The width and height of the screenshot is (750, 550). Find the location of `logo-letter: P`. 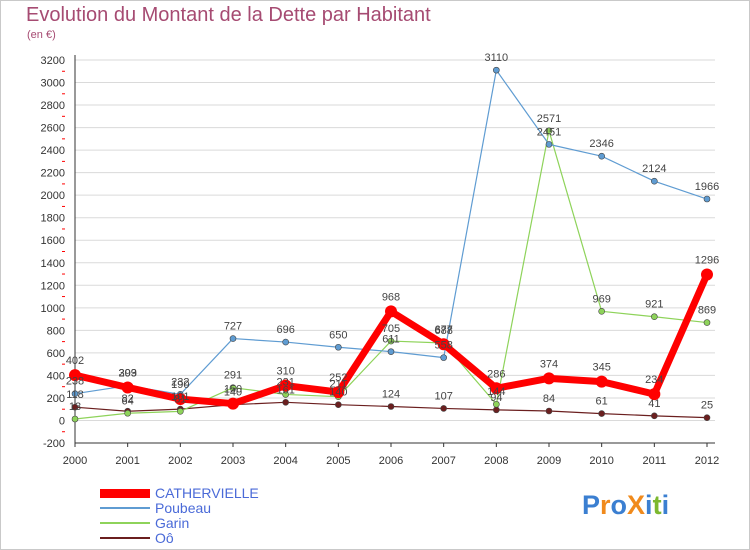

logo-letter: P is located at coordinates (591, 505).